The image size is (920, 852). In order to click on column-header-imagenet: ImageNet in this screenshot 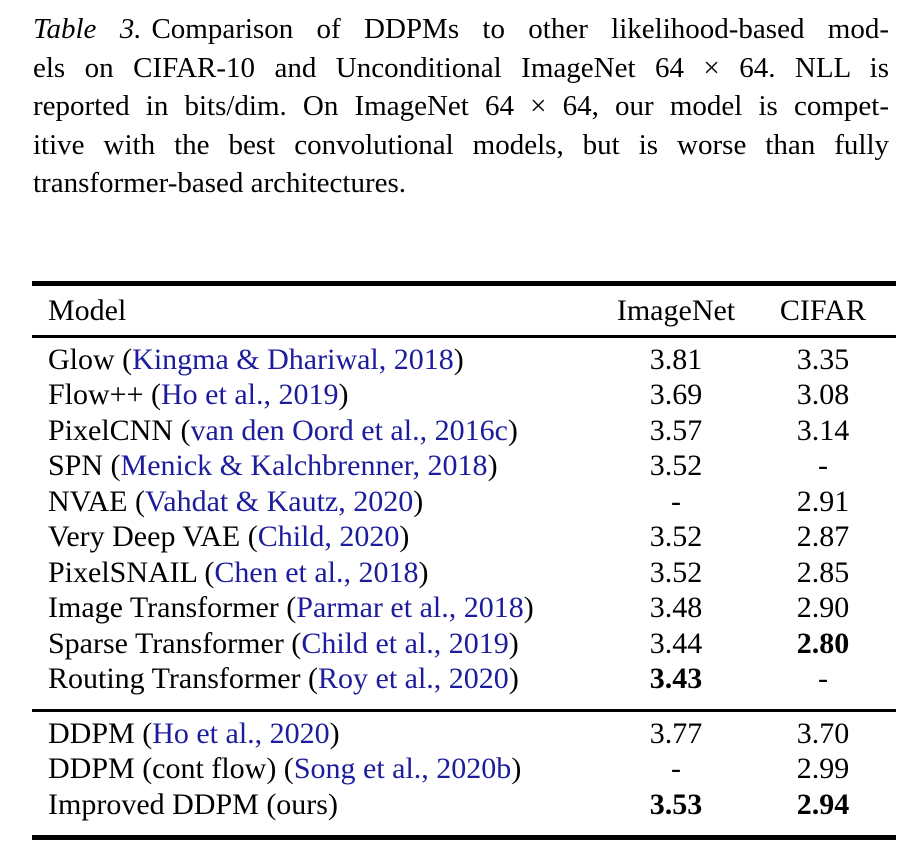, I will do `click(676, 310)`.